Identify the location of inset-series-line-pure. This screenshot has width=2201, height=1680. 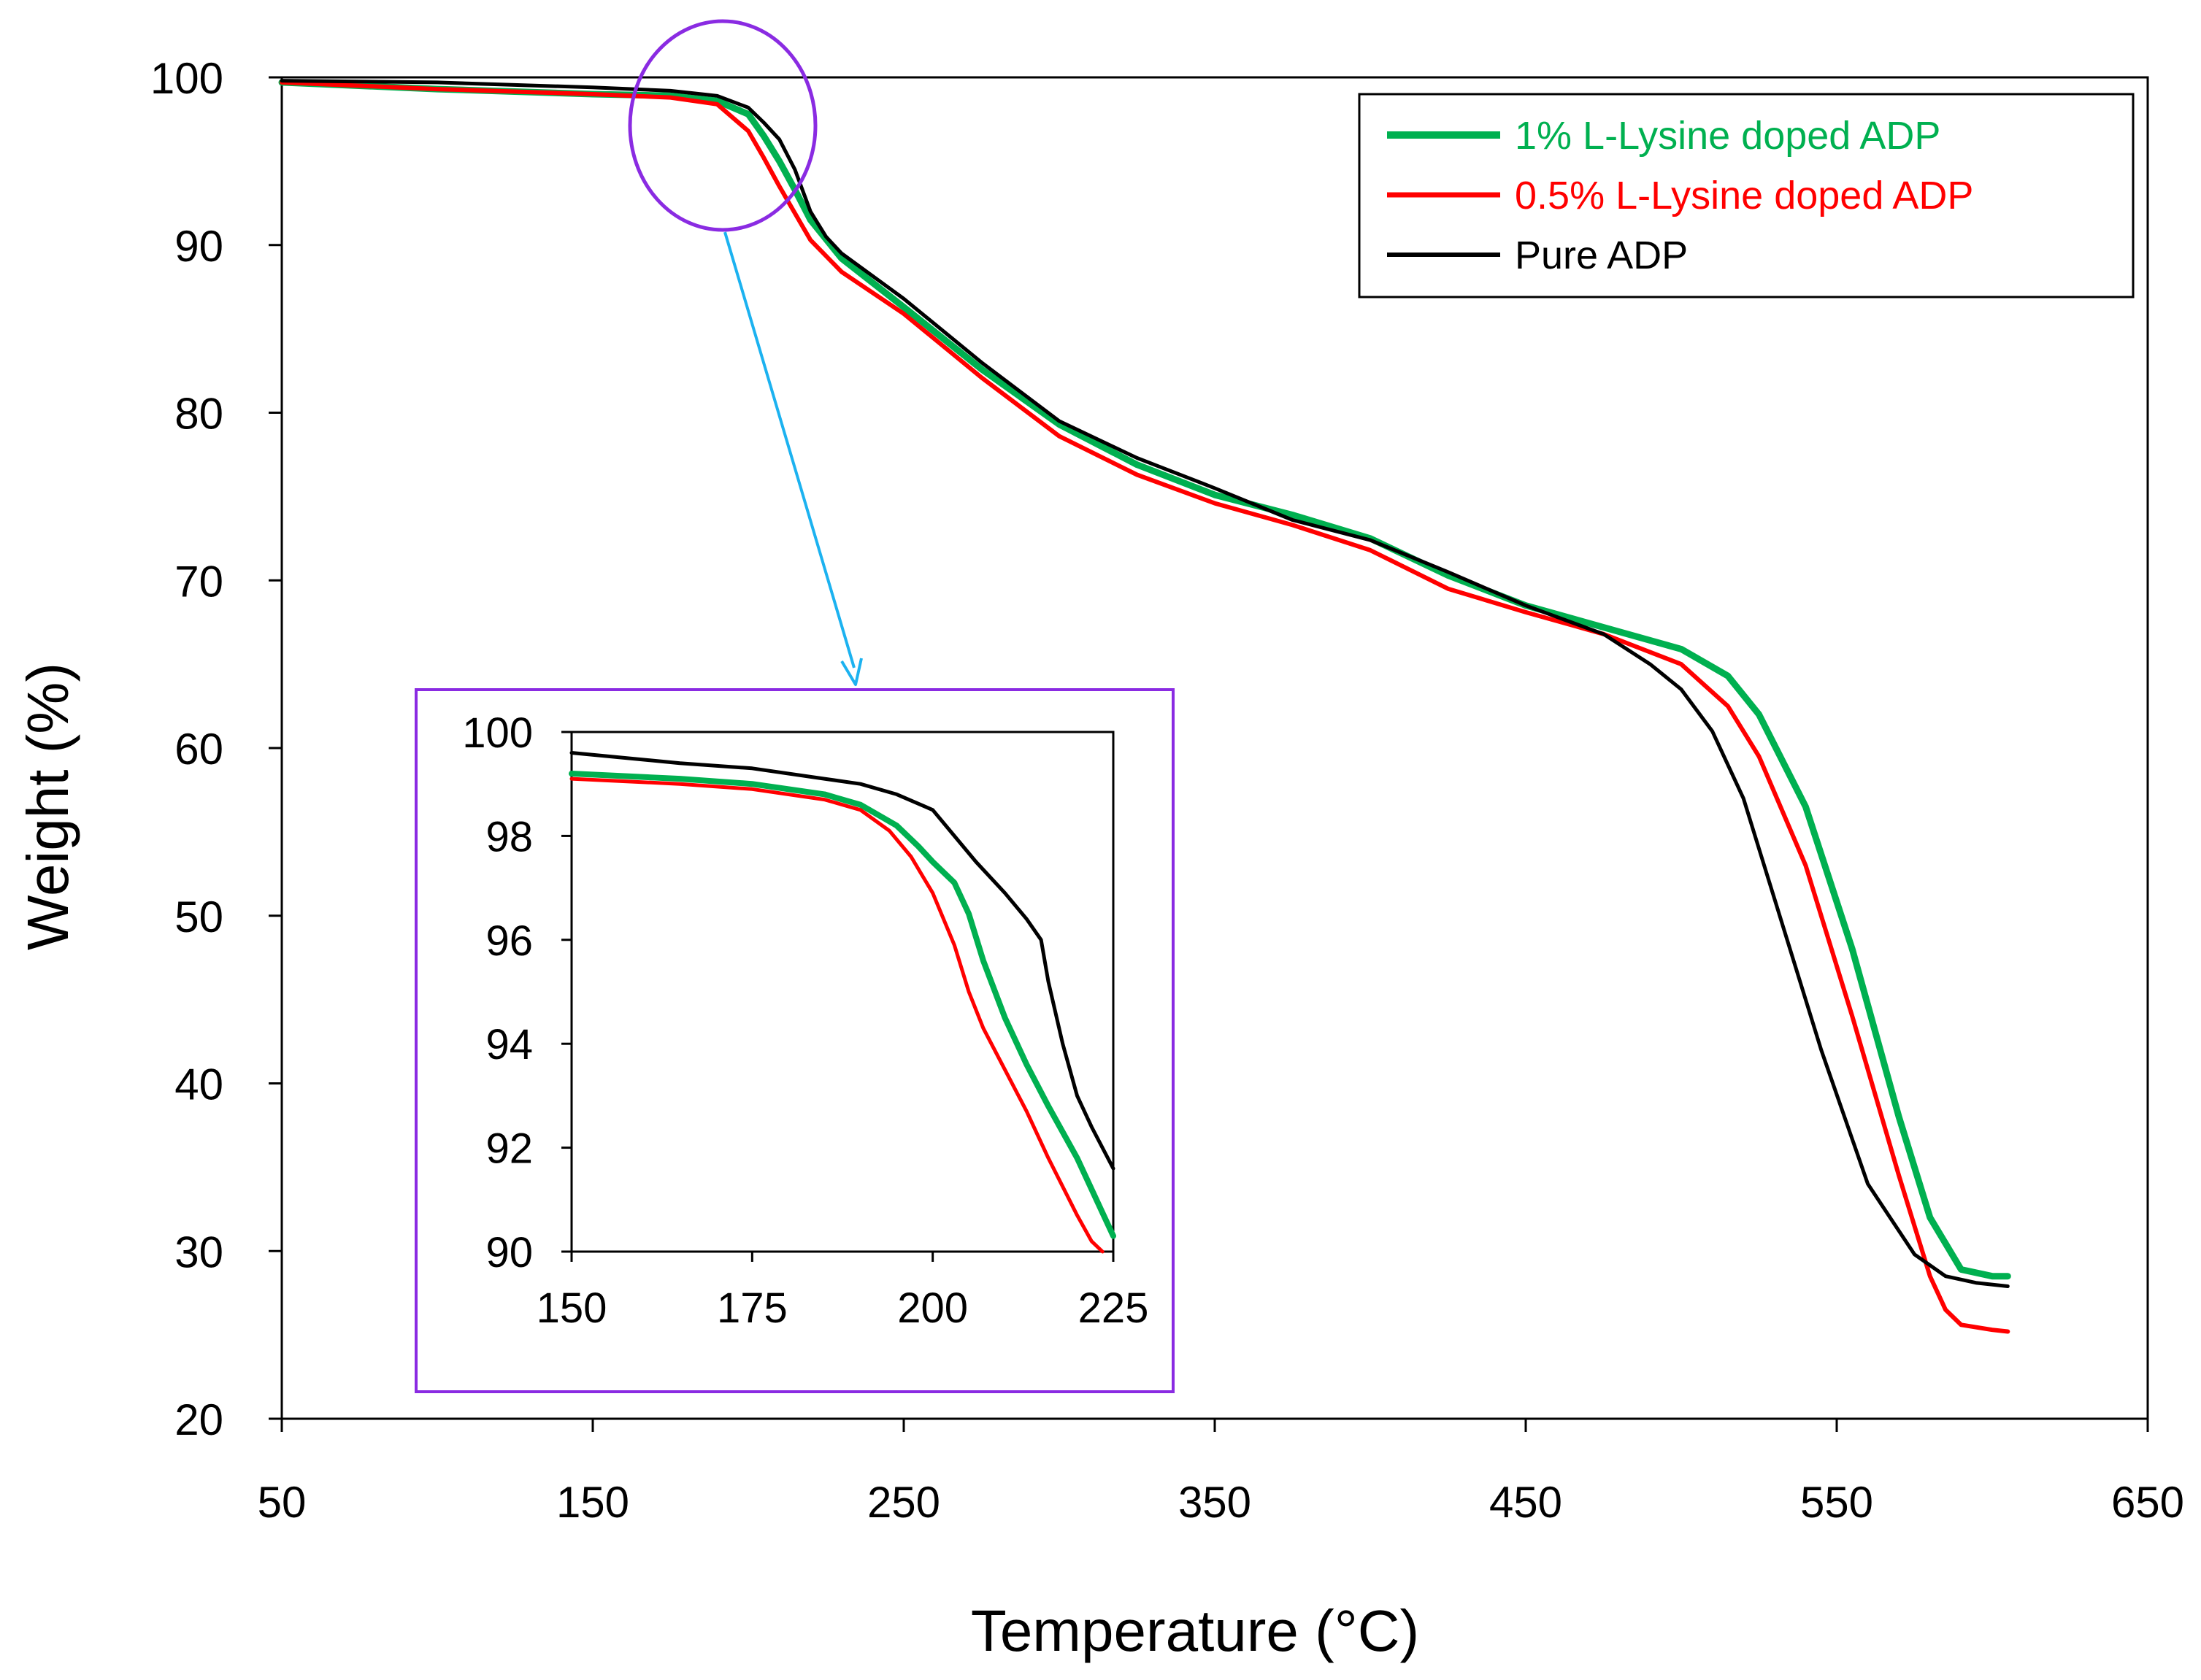
(842, 961).